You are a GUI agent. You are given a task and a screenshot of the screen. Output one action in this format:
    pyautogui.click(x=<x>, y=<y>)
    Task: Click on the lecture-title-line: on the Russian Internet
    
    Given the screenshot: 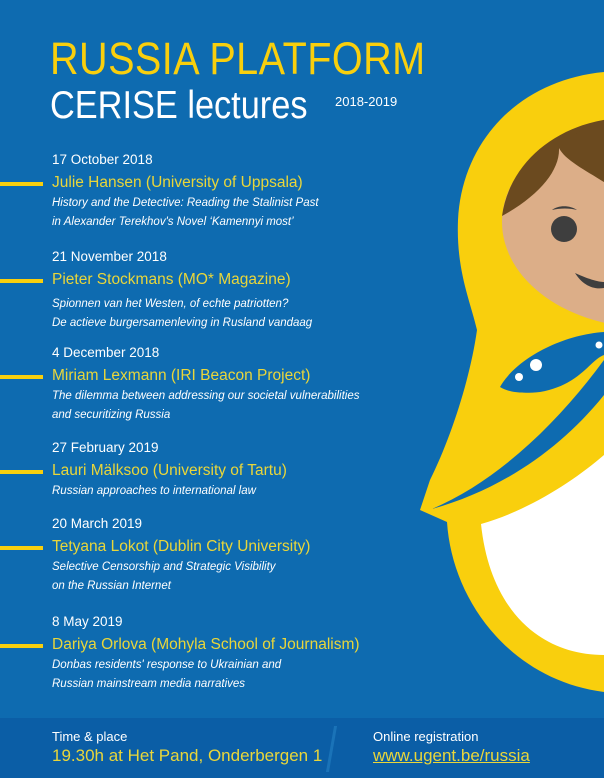 What is the action you would take?
    pyautogui.click(x=111, y=586)
    